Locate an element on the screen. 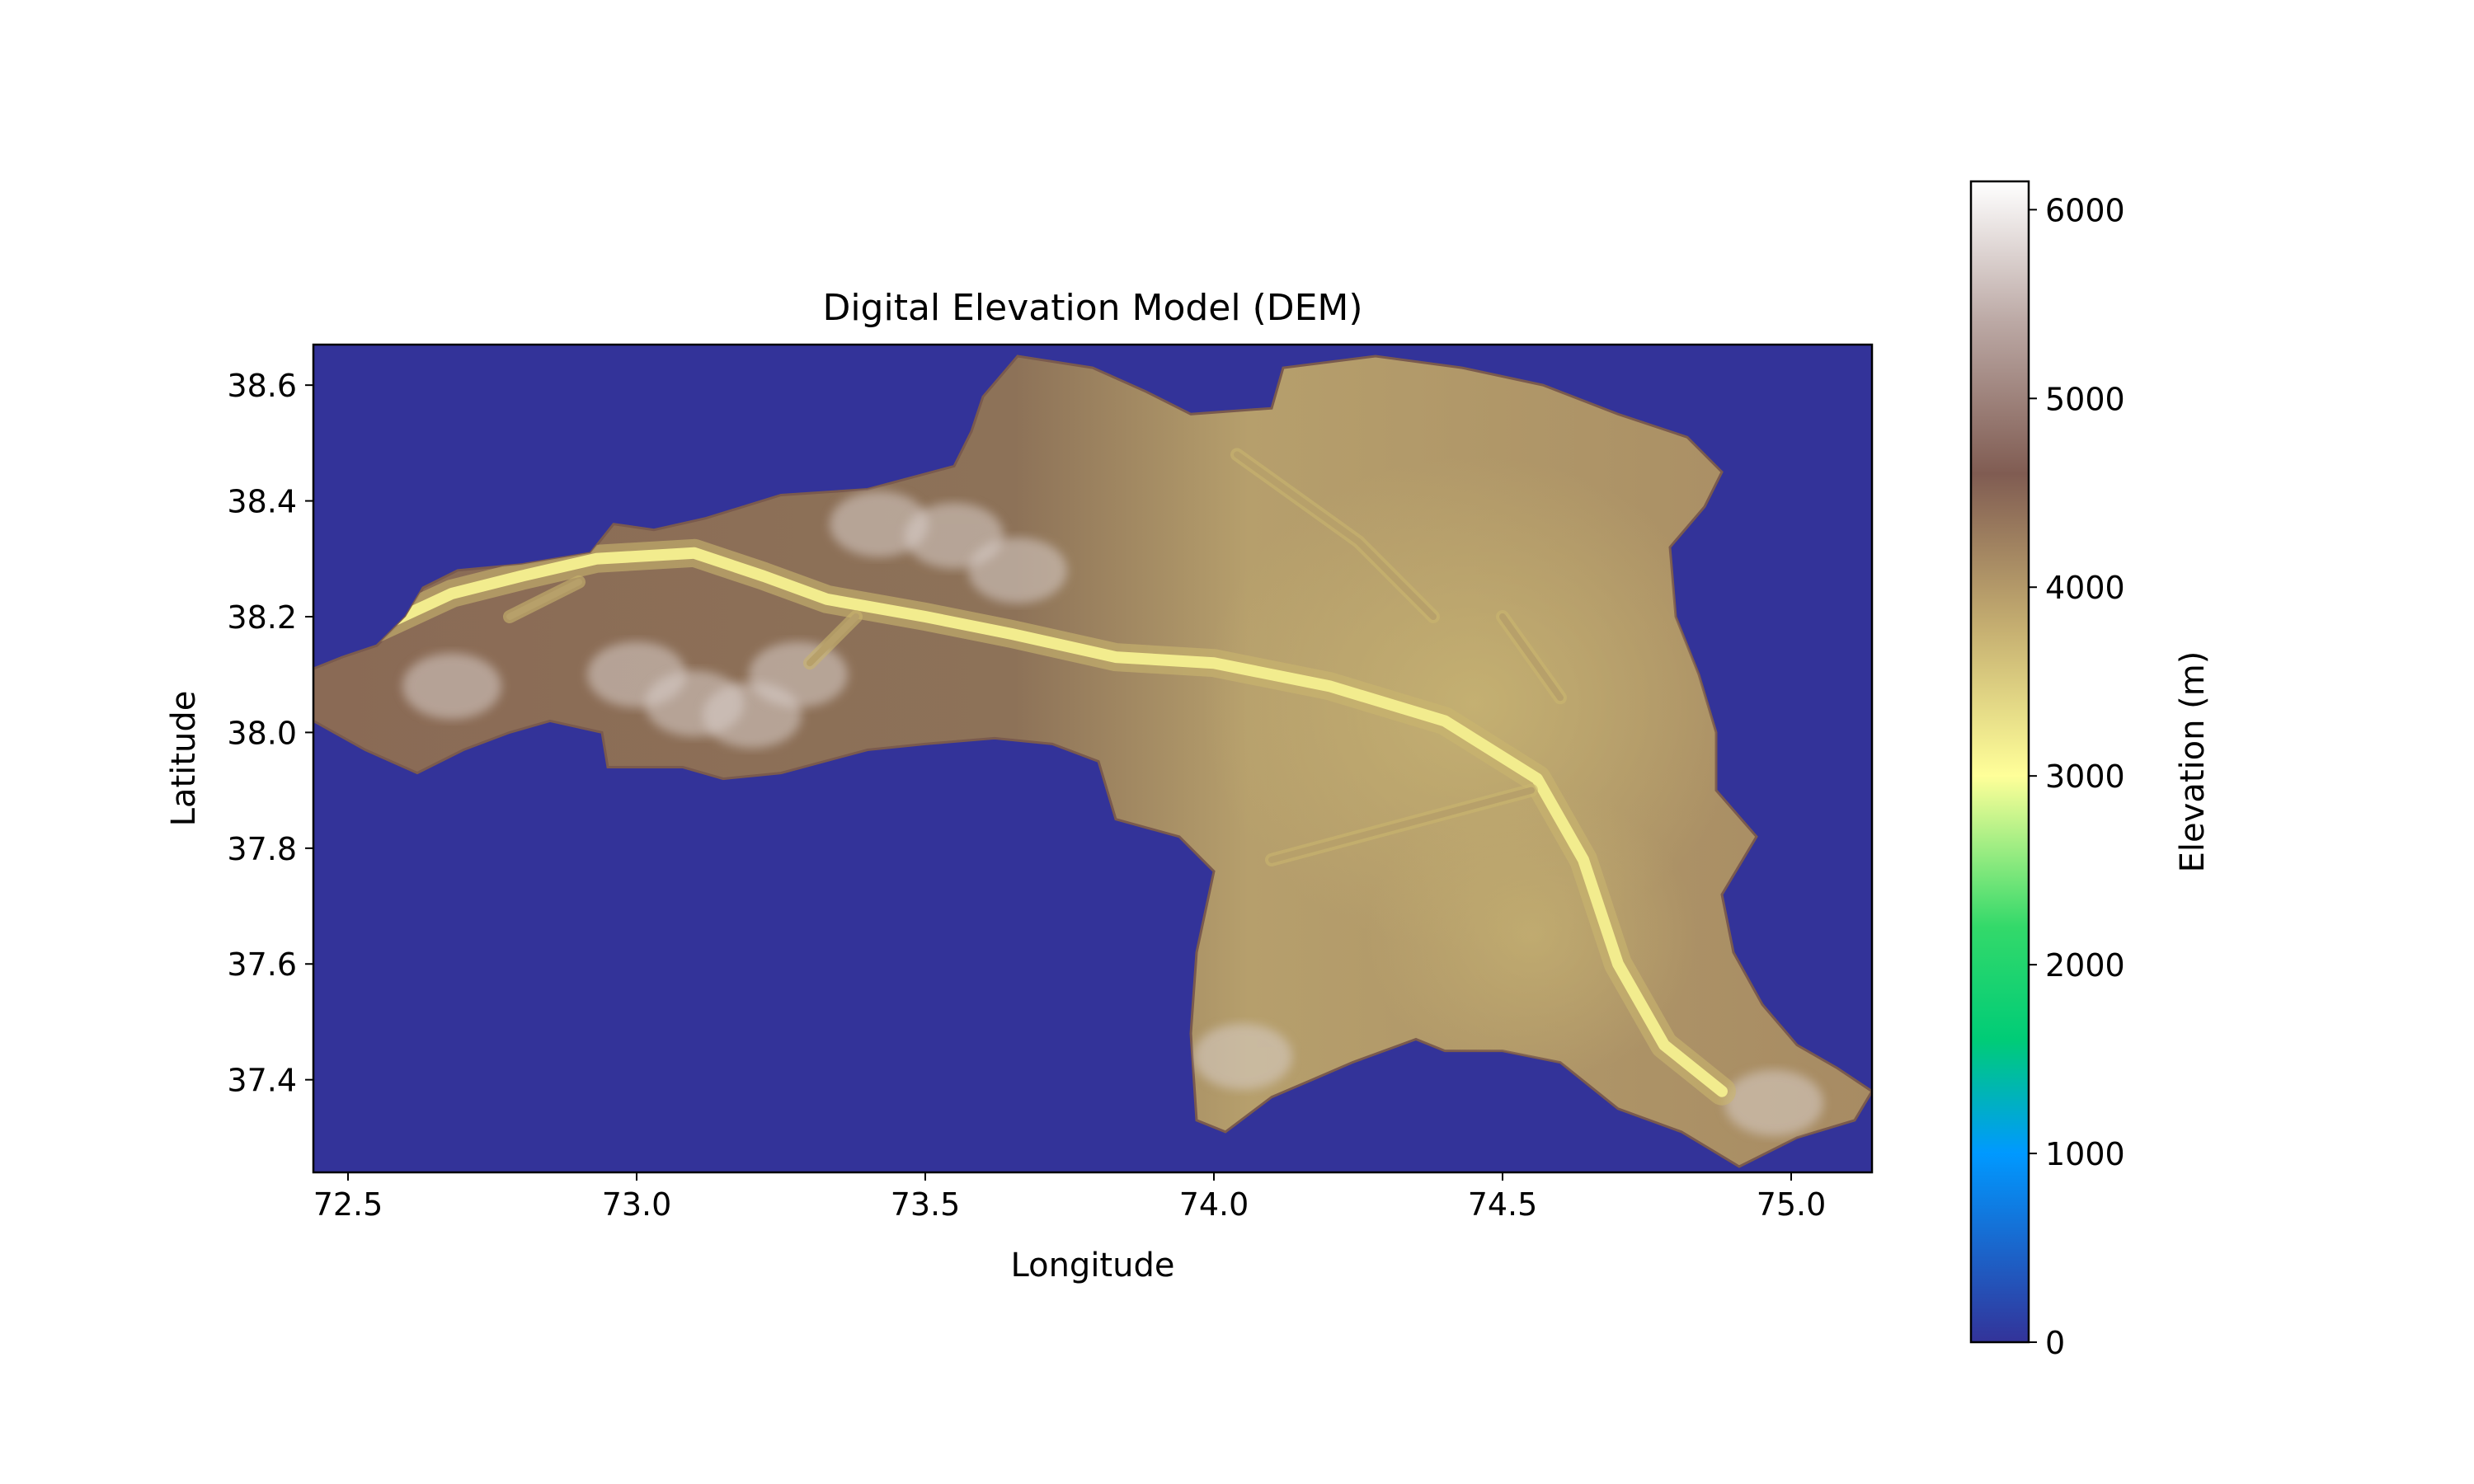  x-axis-label: Longitude is located at coordinates (1093, 1265).